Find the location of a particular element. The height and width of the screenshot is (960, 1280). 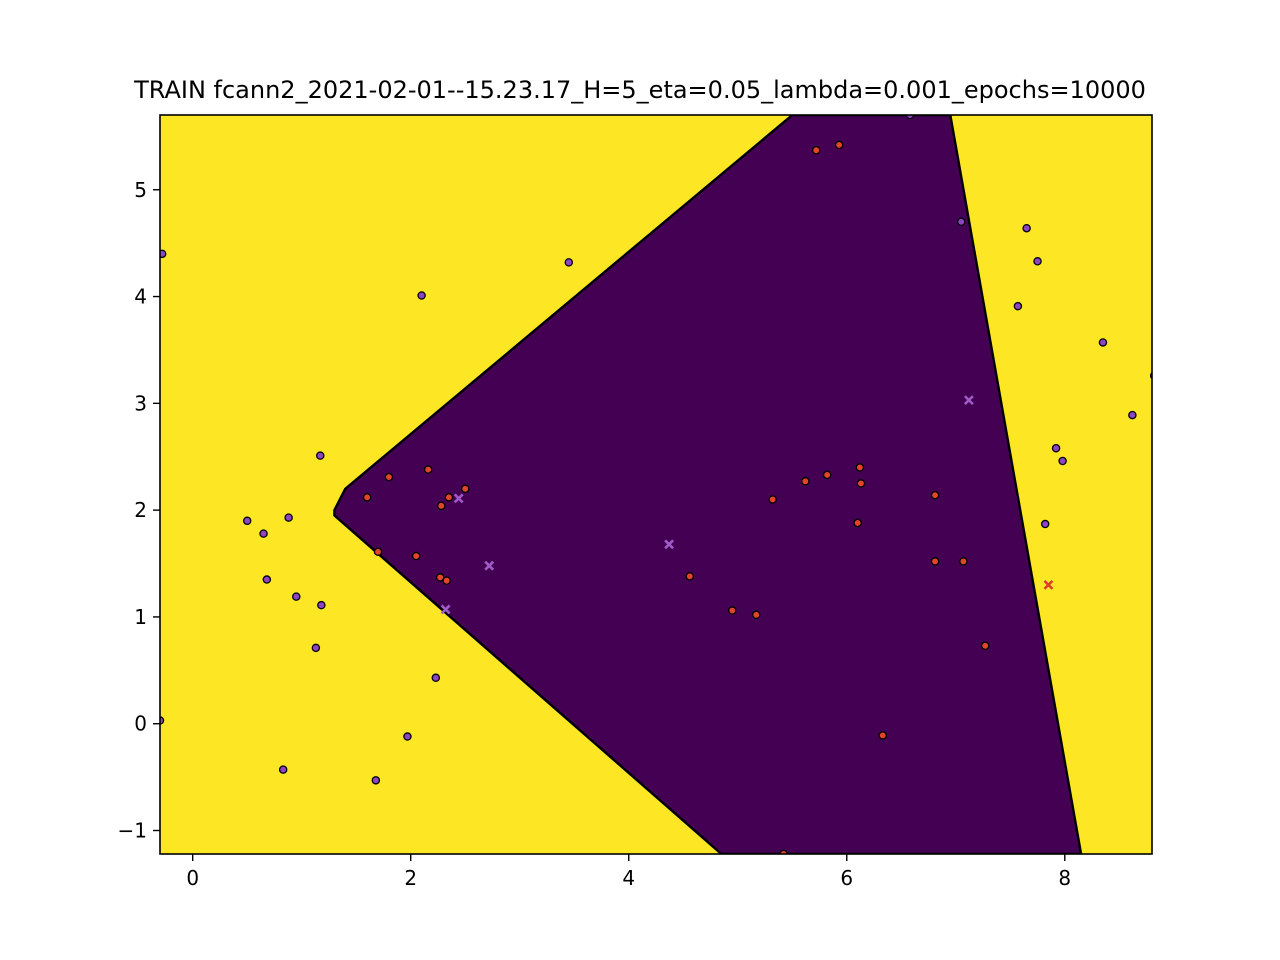

y-tick-label: 2 is located at coordinates (140, 510).